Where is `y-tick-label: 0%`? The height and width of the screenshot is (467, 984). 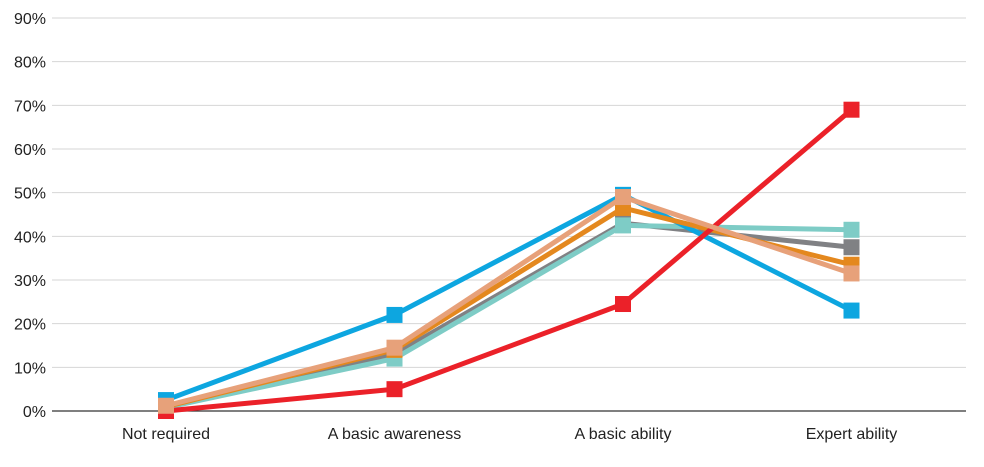
y-tick-label: 0% is located at coordinates (34, 412).